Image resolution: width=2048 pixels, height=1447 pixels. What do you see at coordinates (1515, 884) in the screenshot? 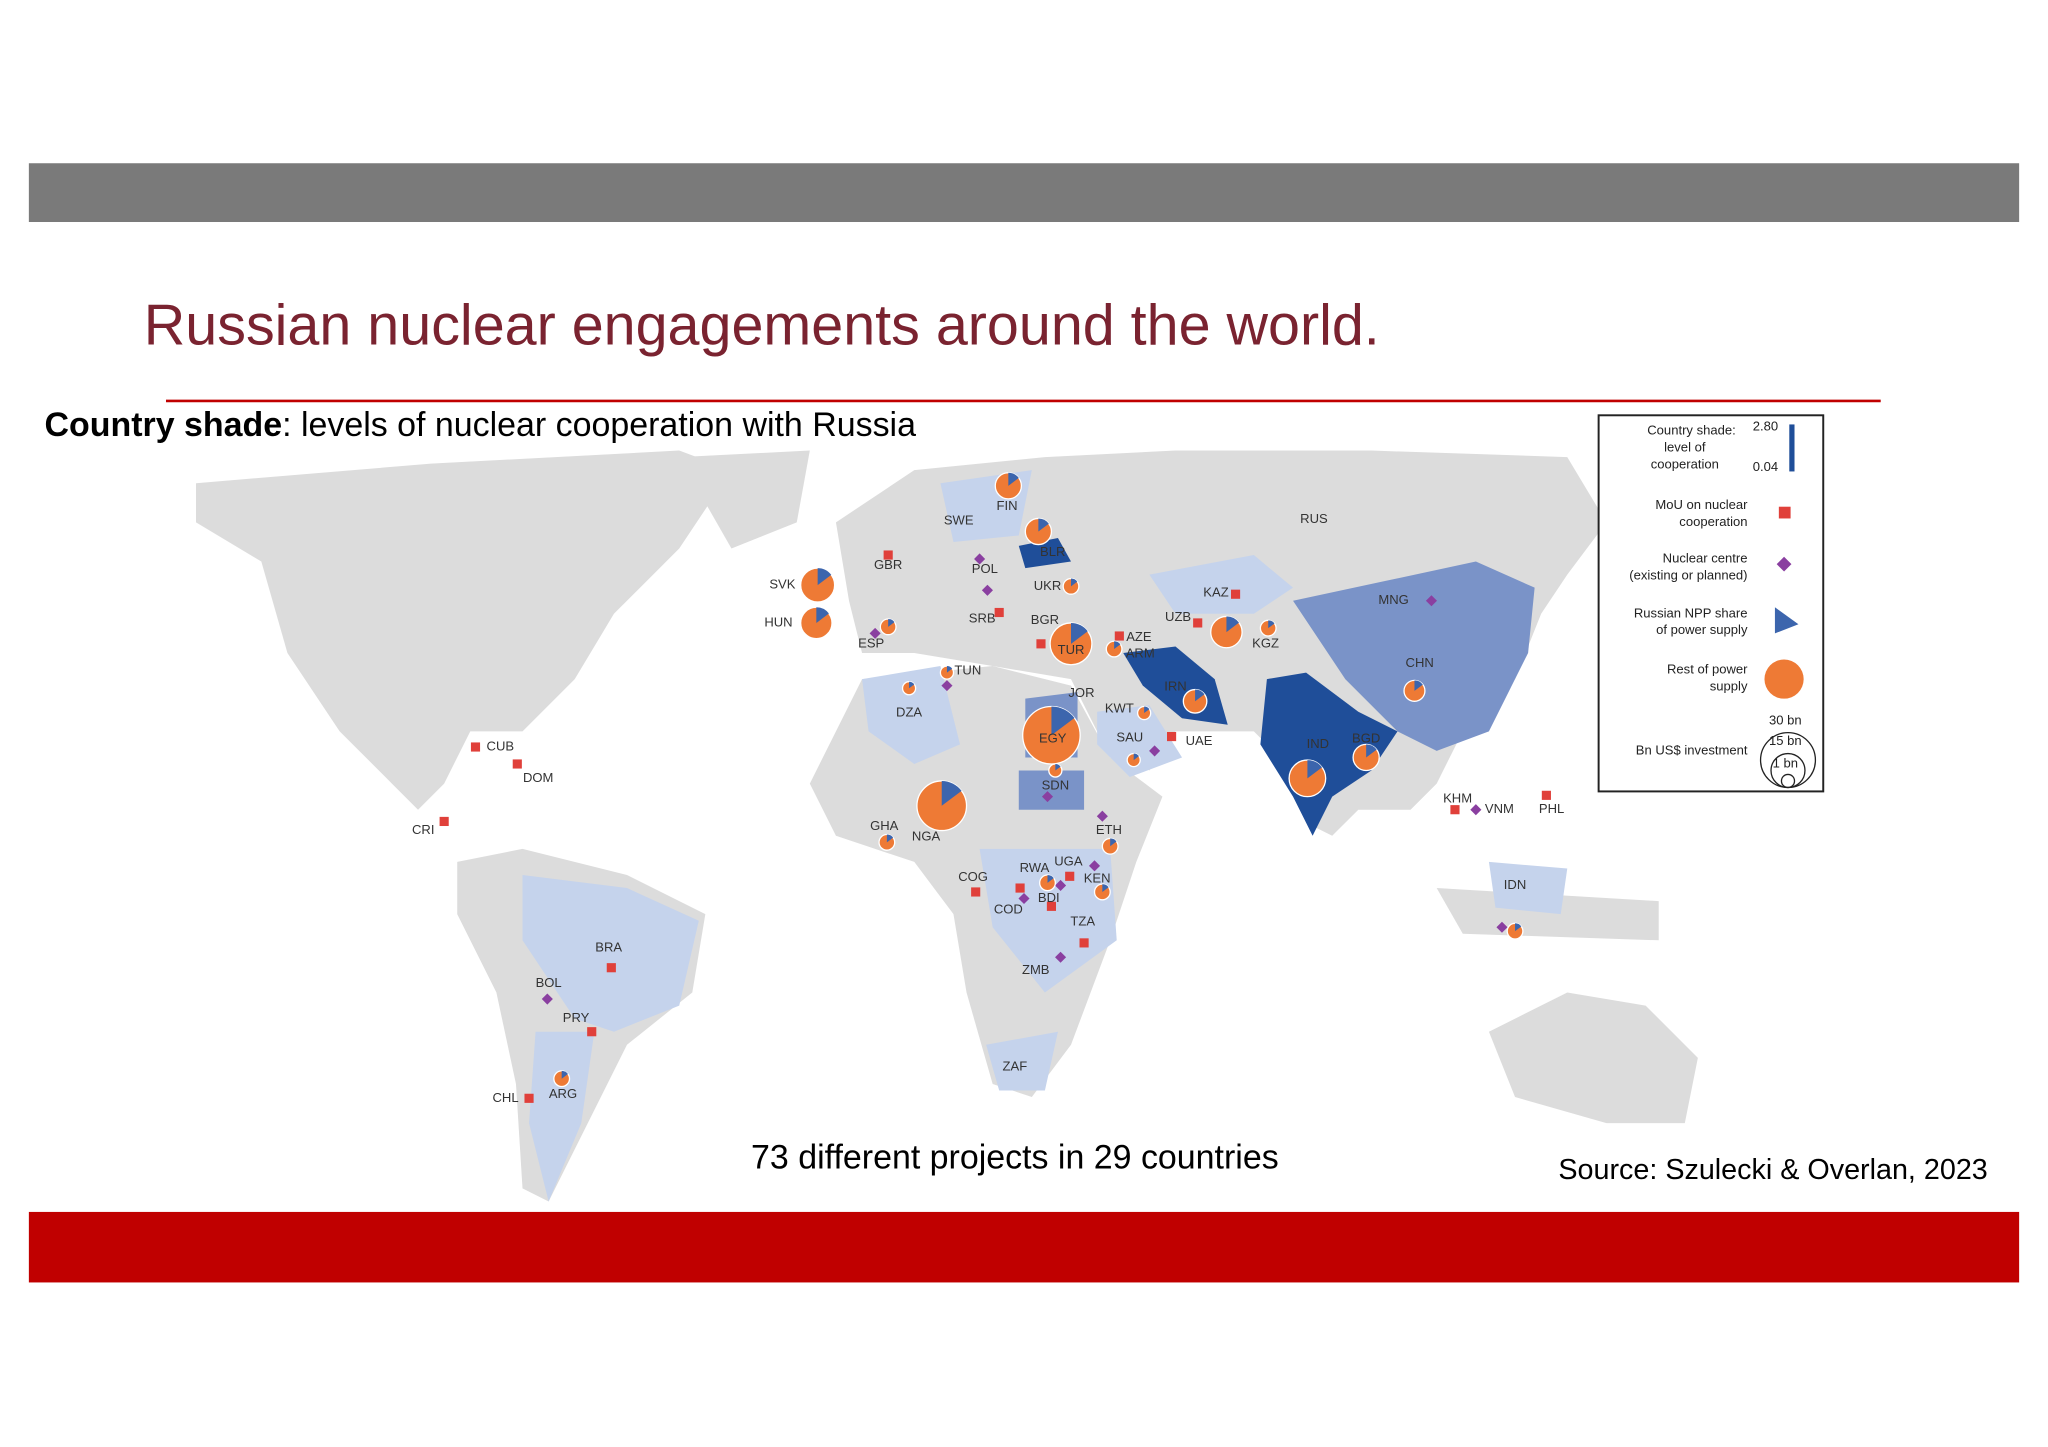
I see `country-label: IDN` at bounding box center [1515, 884].